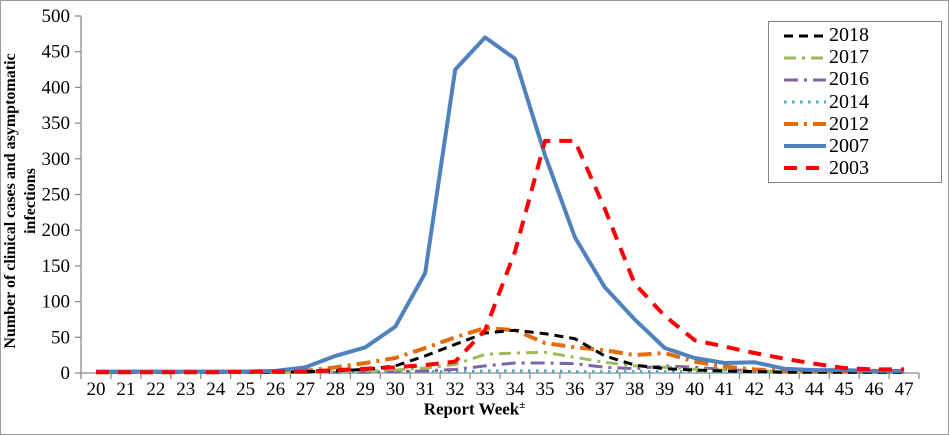 The height and width of the screenshot is (435, 949). I want to click on y-tick-label: 400, so click(56, 87).